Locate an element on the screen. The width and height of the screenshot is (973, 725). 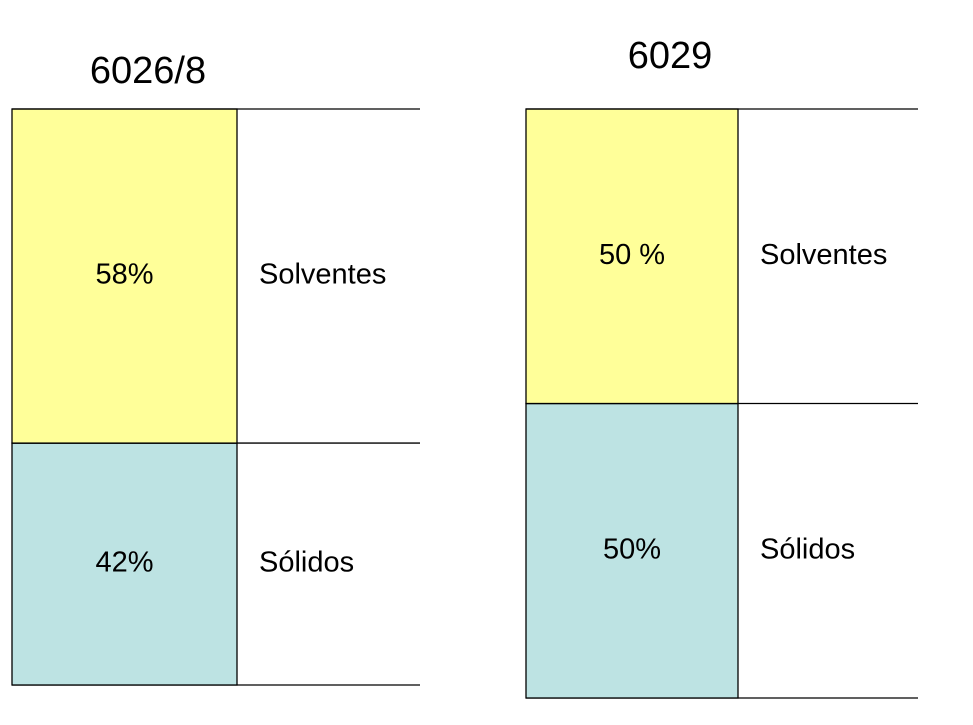
value-label: 50 % is located at coordinates (632, 255).